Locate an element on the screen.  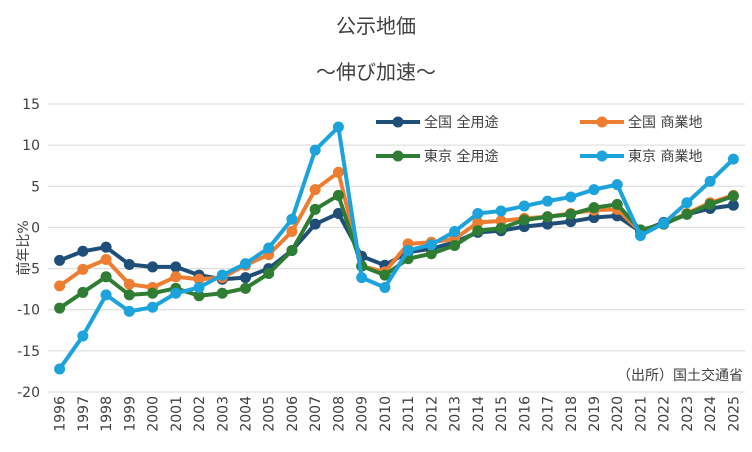
x-tick-label: 1999 is located at coordinates (130, 414).